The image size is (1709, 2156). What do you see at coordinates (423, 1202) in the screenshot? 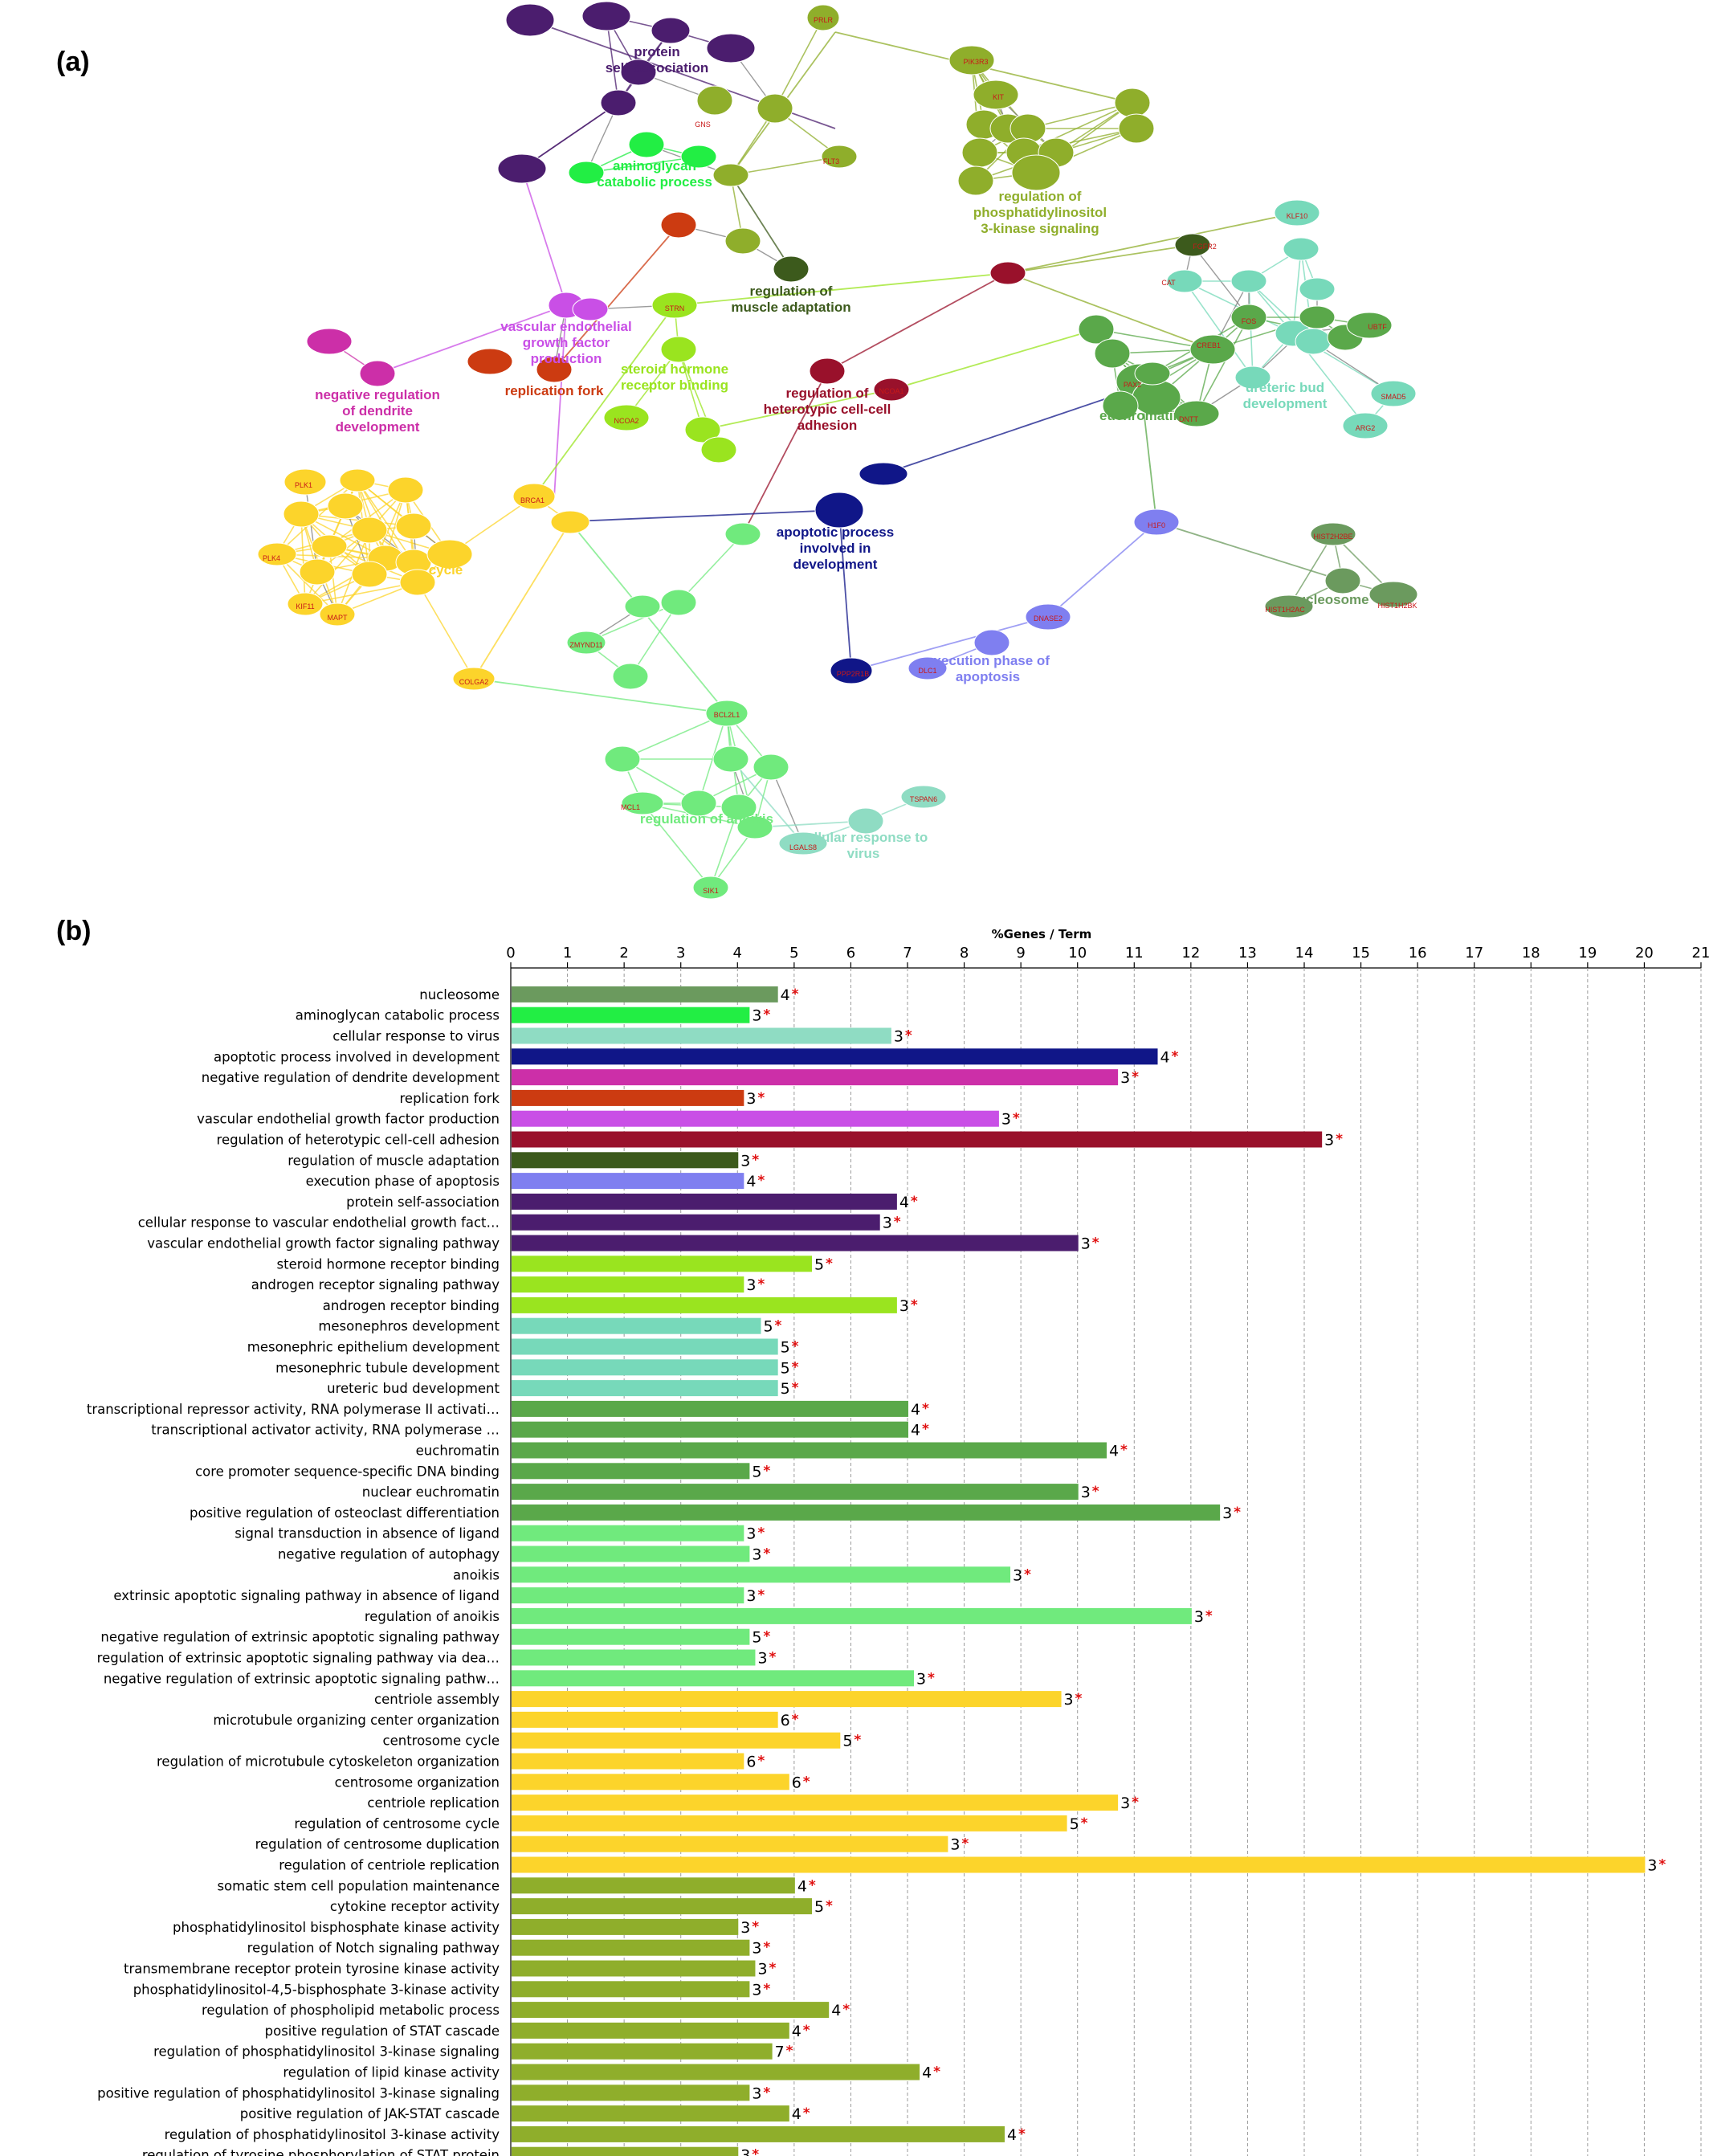
I see `bar-term-label: protein self-association` at bounding box center [423, 1202].